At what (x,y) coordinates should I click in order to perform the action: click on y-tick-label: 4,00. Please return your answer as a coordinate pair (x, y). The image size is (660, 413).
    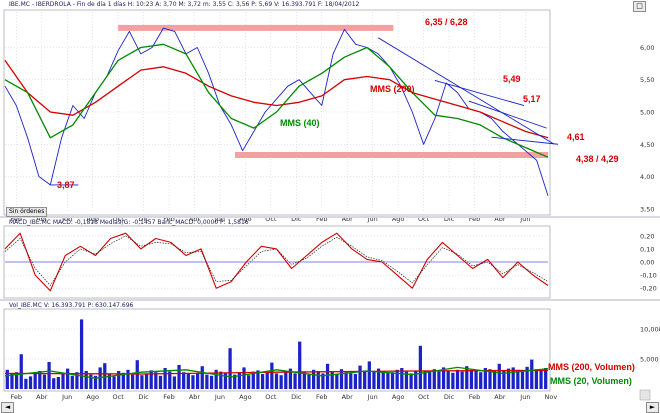
    Looking at the image, I should click on (647, 177).